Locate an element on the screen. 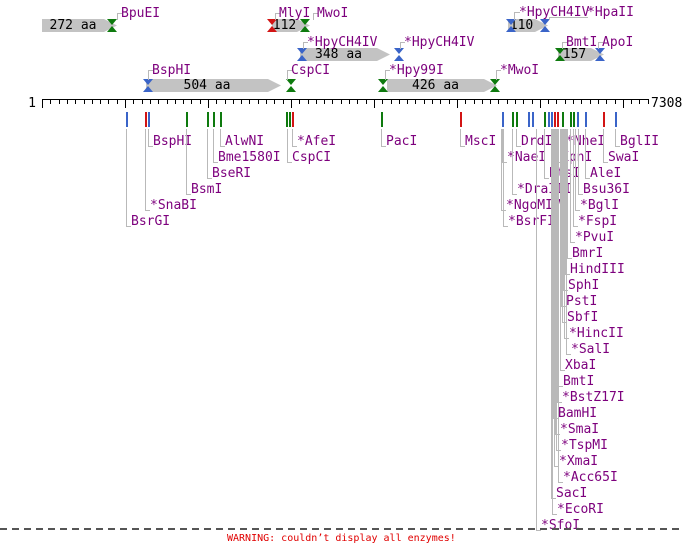 This screenshot has height=552, width=683. enzyme-label: *SfoI is located at coordinates (561, 525).